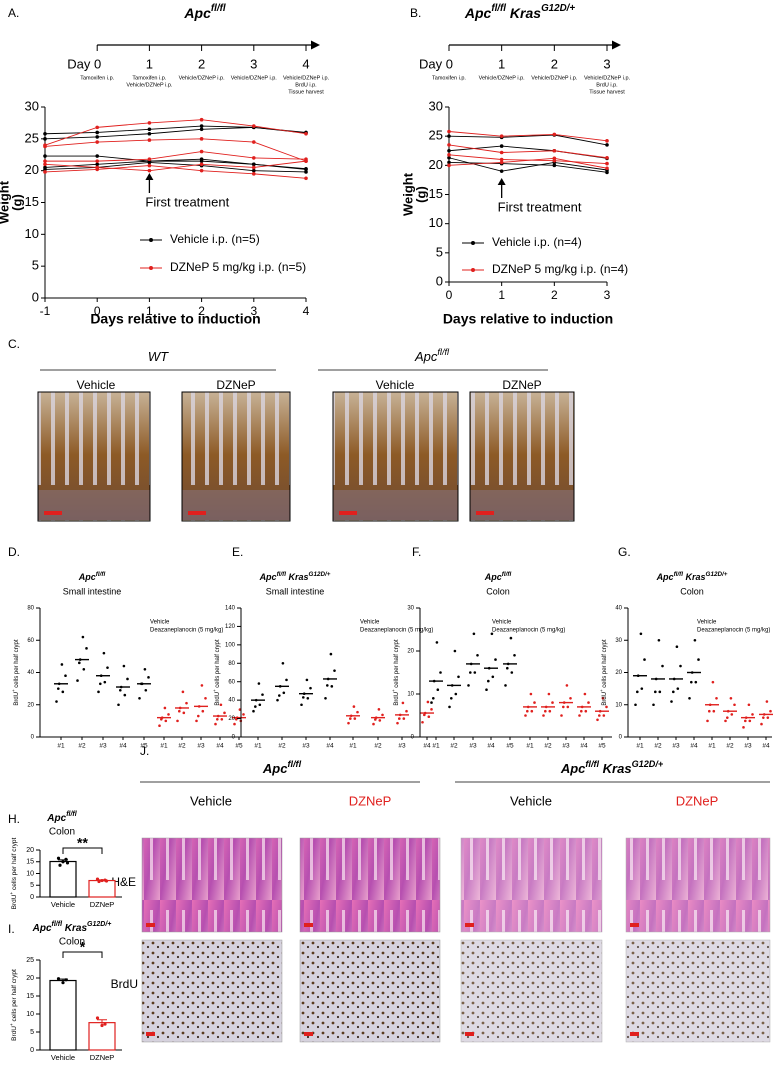 This screenshot has height=1087, width=774. Describe the element at coordinates (30, 978) in the screenshot. I see `y-tick-label: 20` at that location.